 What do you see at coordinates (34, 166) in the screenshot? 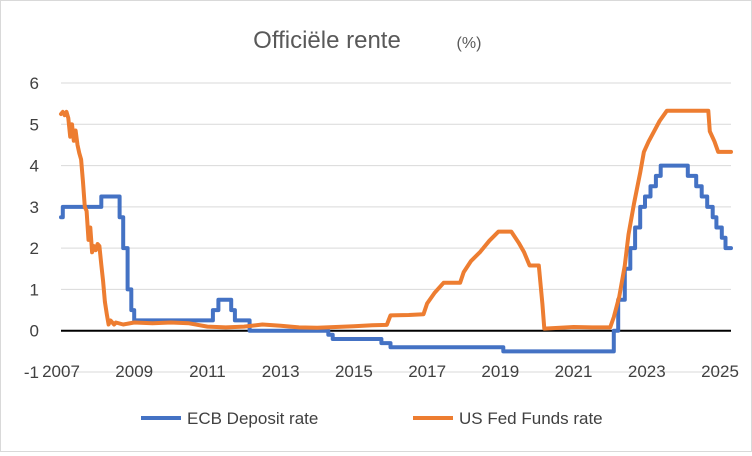
I see `y-tick-label: 4` at bounding box center [34, 166].